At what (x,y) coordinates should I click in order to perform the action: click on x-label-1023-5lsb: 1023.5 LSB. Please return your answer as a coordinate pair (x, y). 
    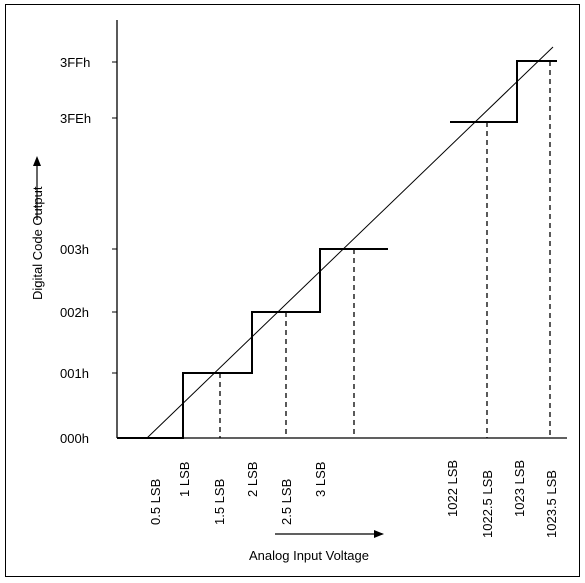
    Looking at the image, I should click on (551, 504).